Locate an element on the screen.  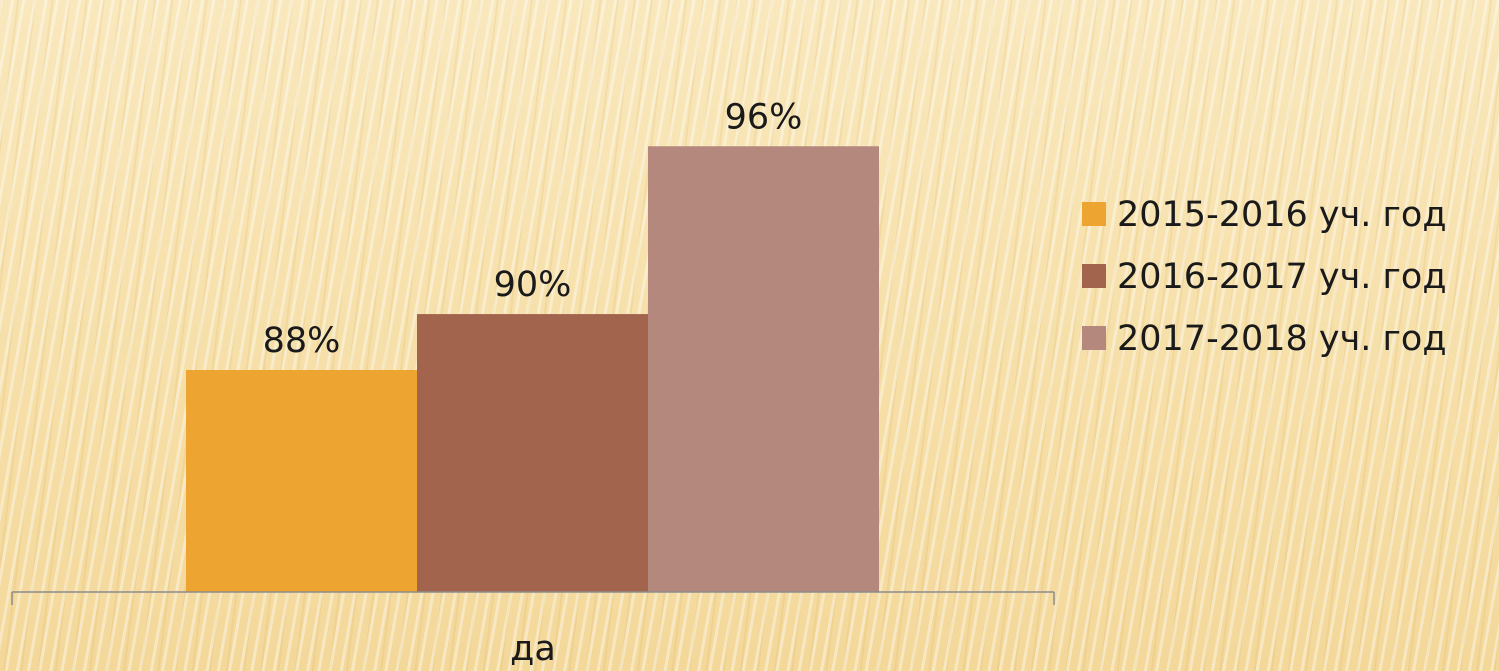
legend-entry-label: 2016-2017 уч. год is located at coordinates (1282, 277).